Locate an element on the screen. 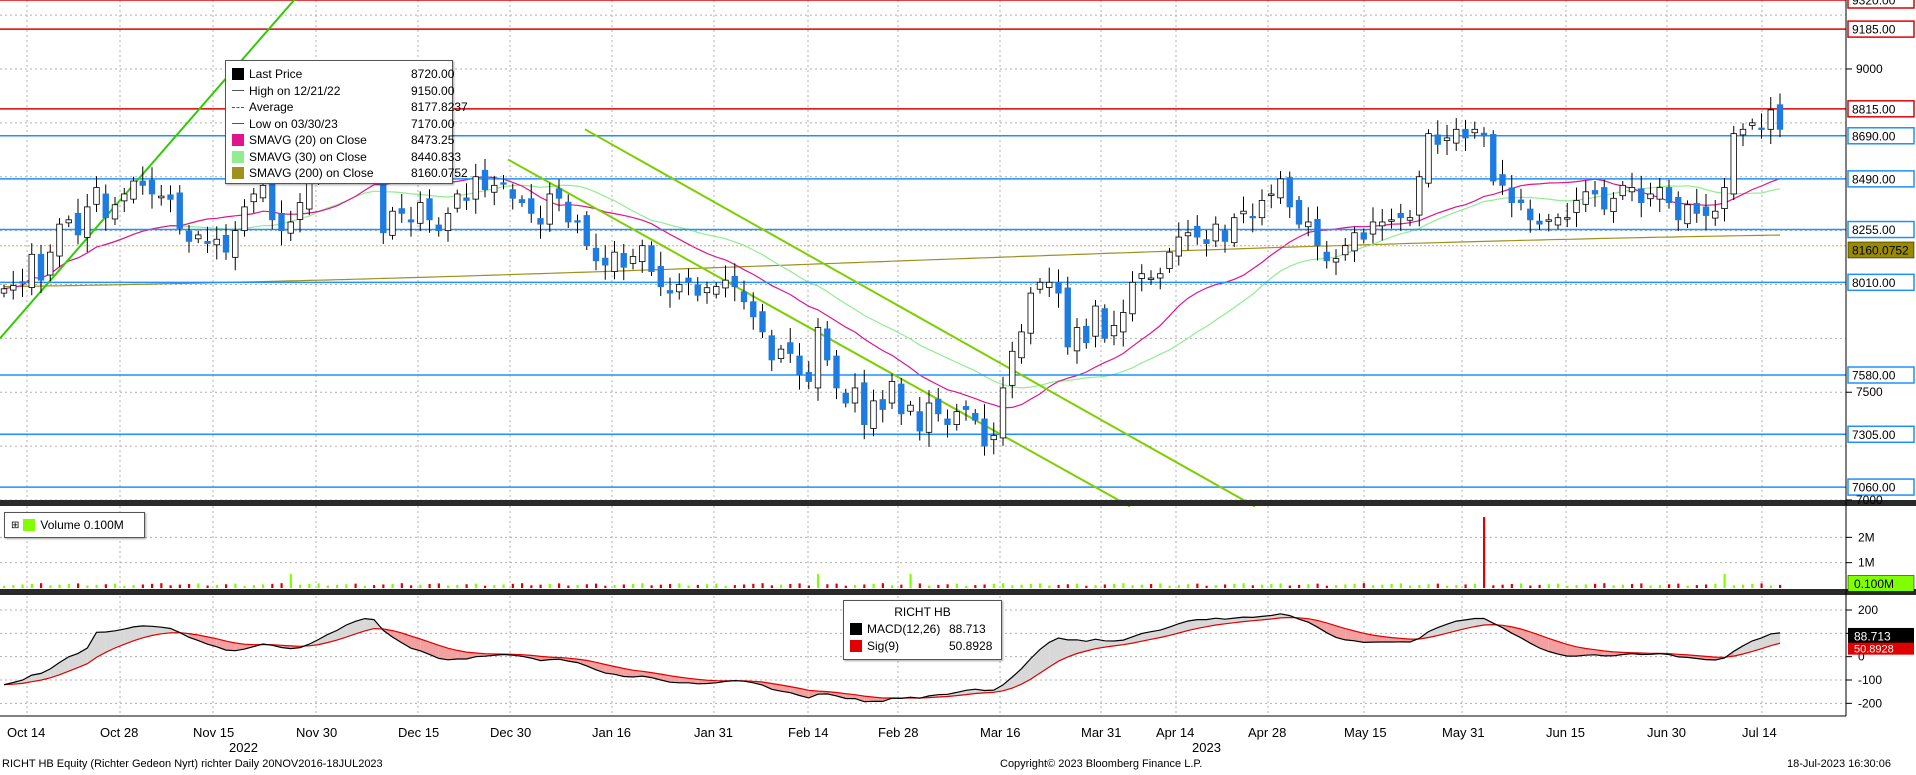 The height and width of the screenshot is (775, 1916). expand-icon: ⊞ is located at coordinates (15, 525).